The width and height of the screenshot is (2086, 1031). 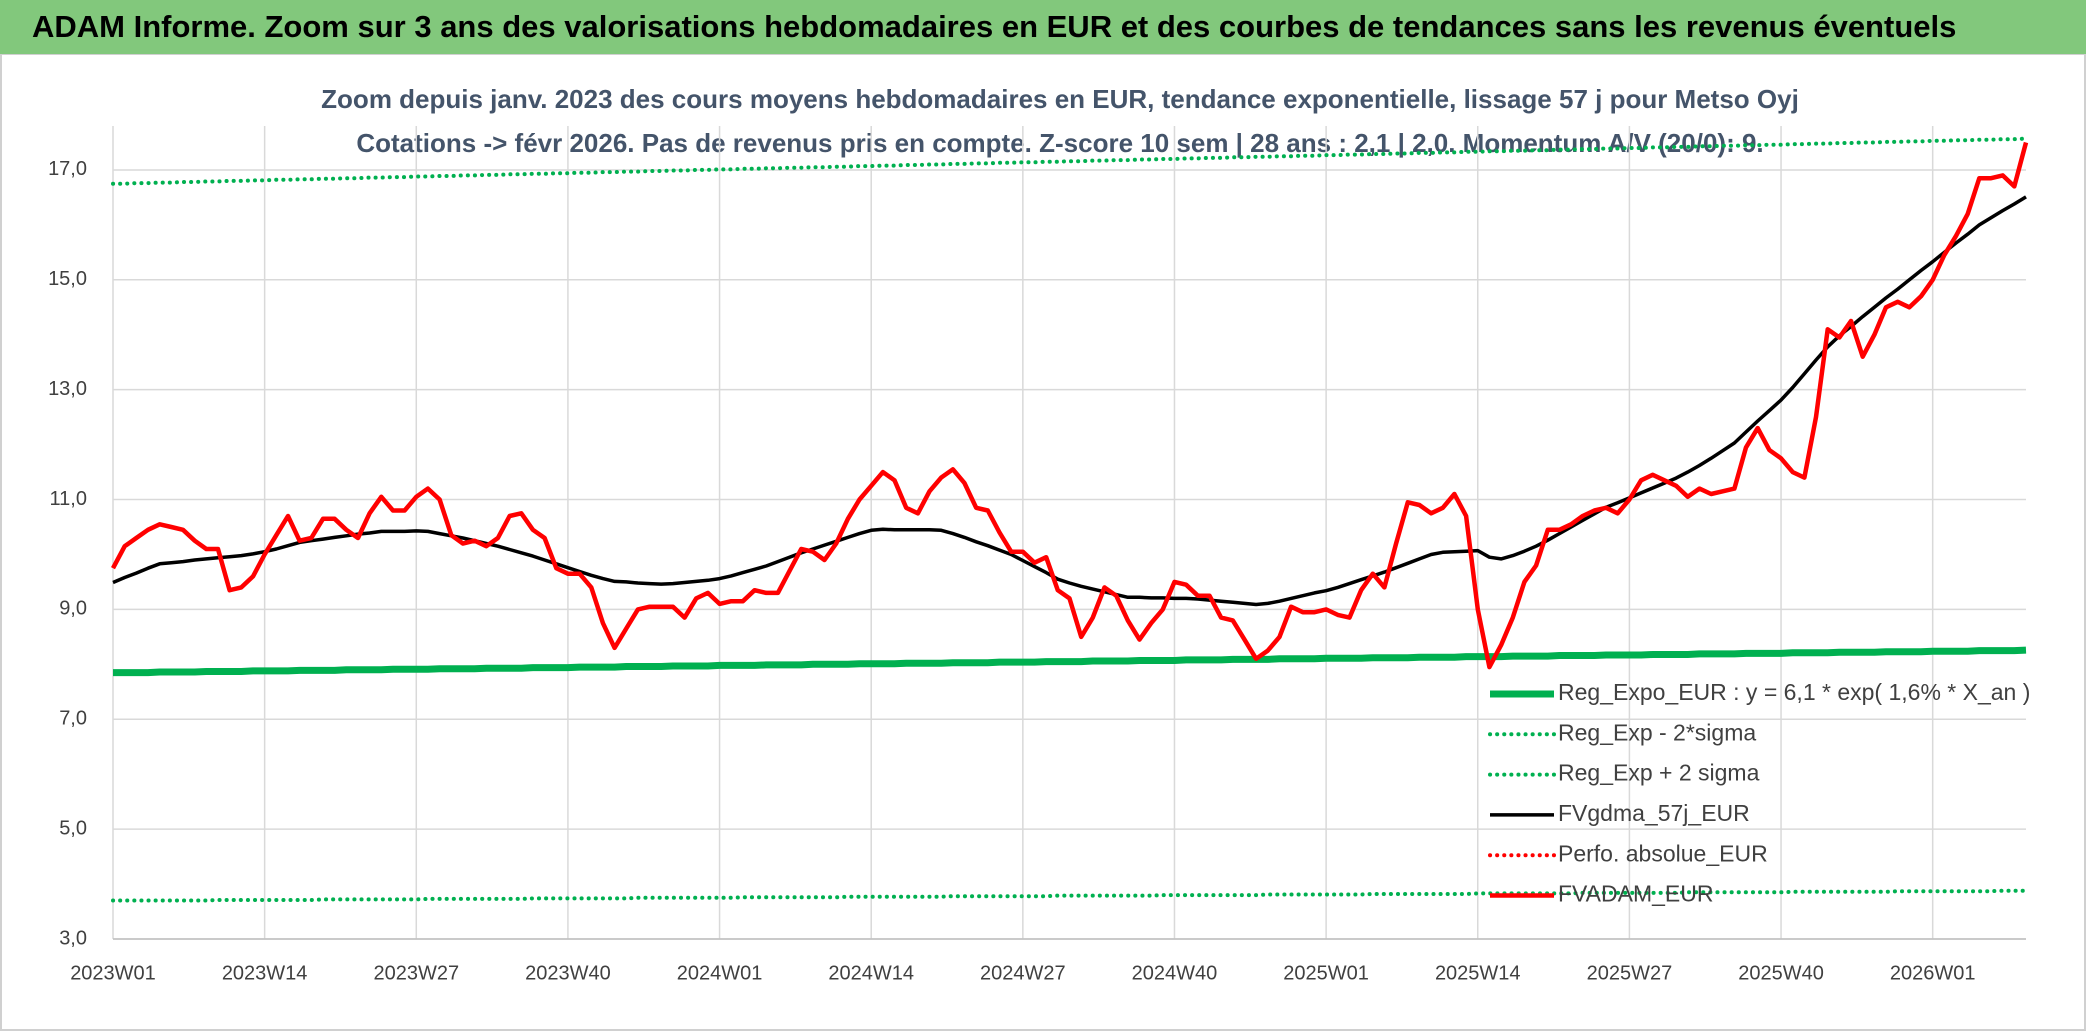 I want to click on y-tick-label: 7,0, so click(x=73, y=719).